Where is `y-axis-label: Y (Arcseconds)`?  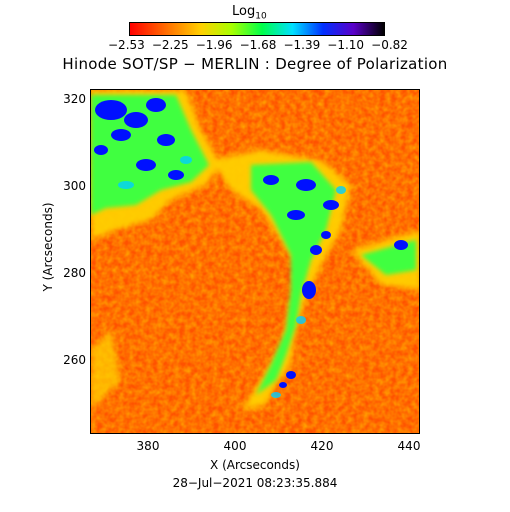
y-axis-label: Y (Arcseconds) is located at coordinates (48, 247).